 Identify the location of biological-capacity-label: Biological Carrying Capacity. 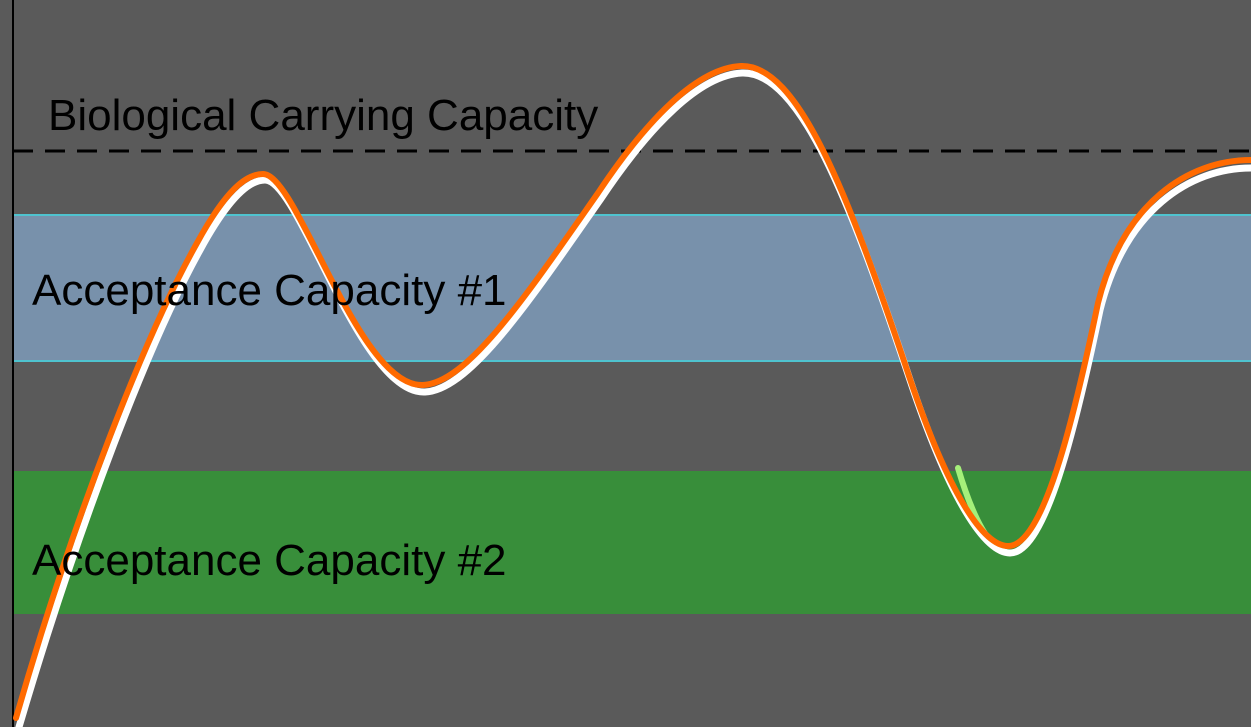
(323, 115).